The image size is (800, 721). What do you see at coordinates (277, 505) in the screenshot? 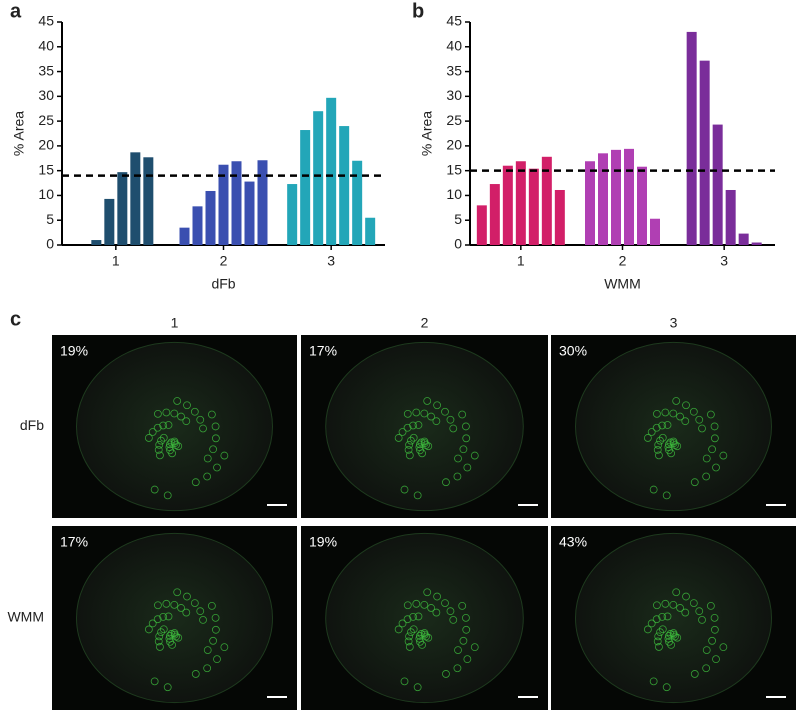
I see `scale-bar` at bounding box center [277, 505].